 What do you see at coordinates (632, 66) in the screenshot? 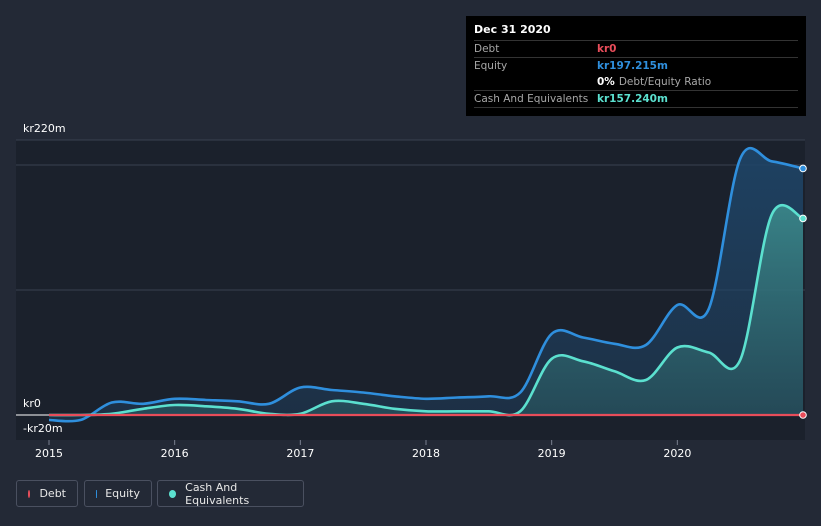
I see `tooltip-equity-value: kr197.215m` at bounding box center [632, 66].